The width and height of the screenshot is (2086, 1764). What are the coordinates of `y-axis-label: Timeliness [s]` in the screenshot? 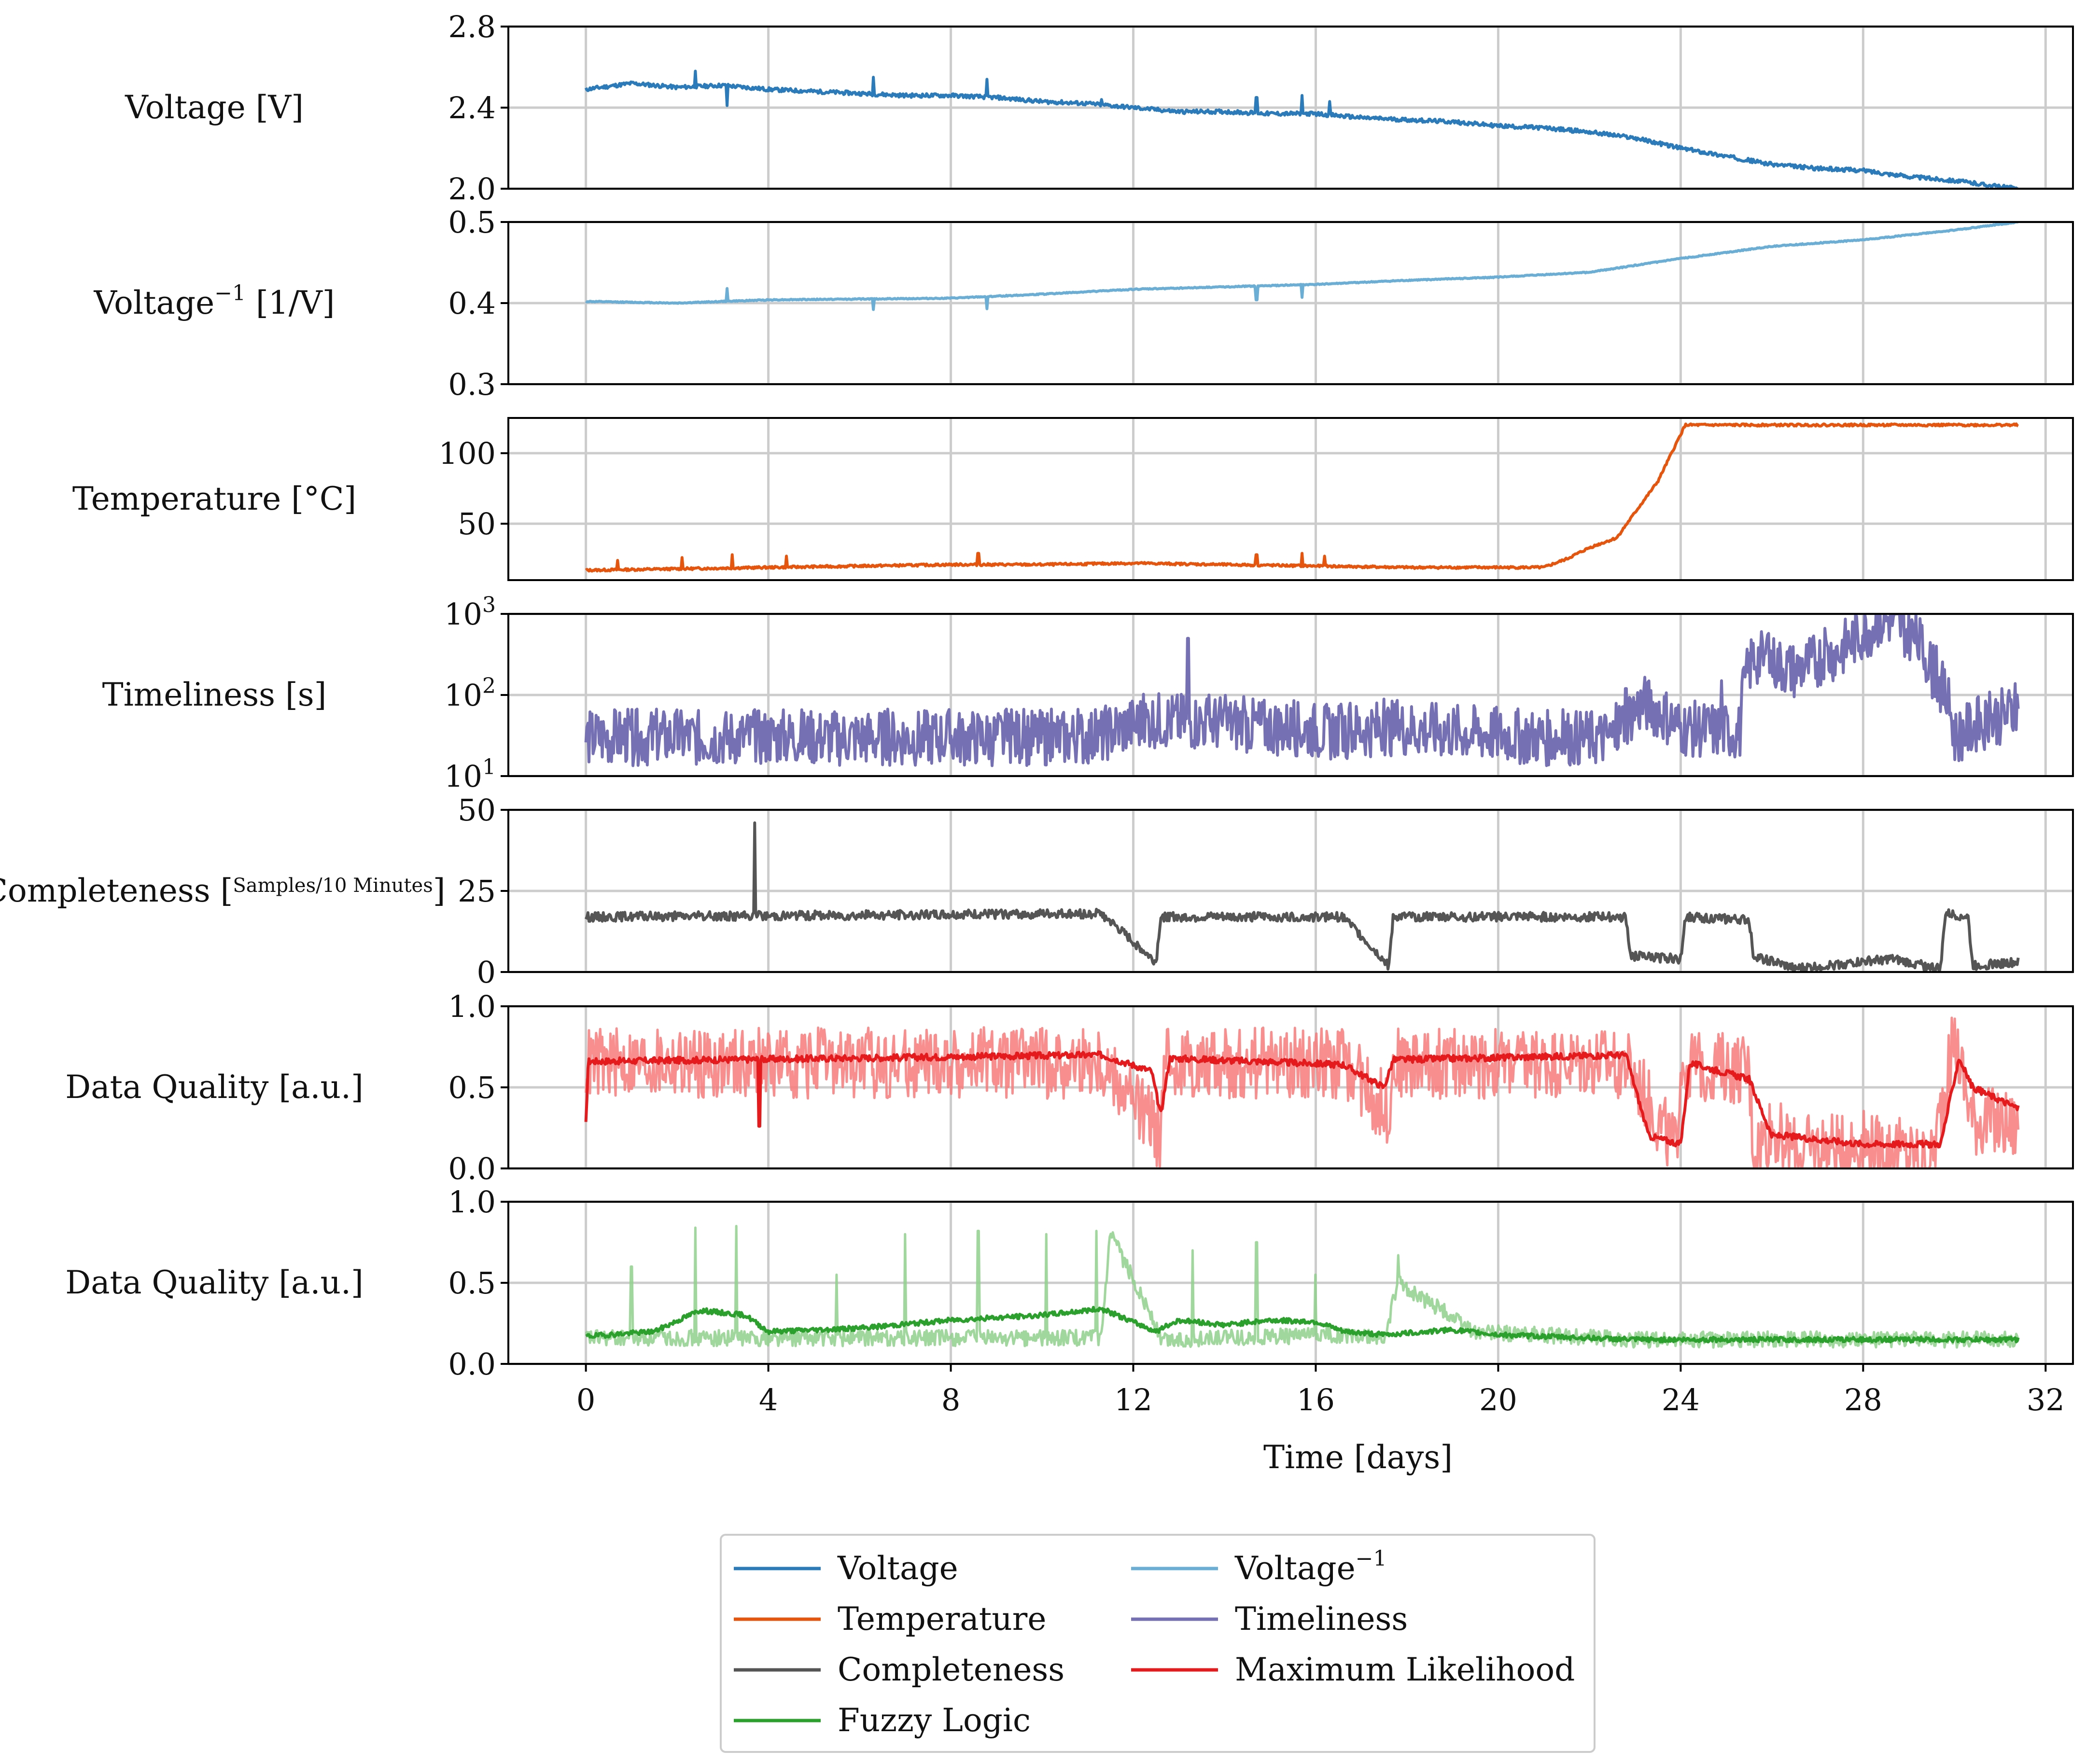 It's located at (215, 694).